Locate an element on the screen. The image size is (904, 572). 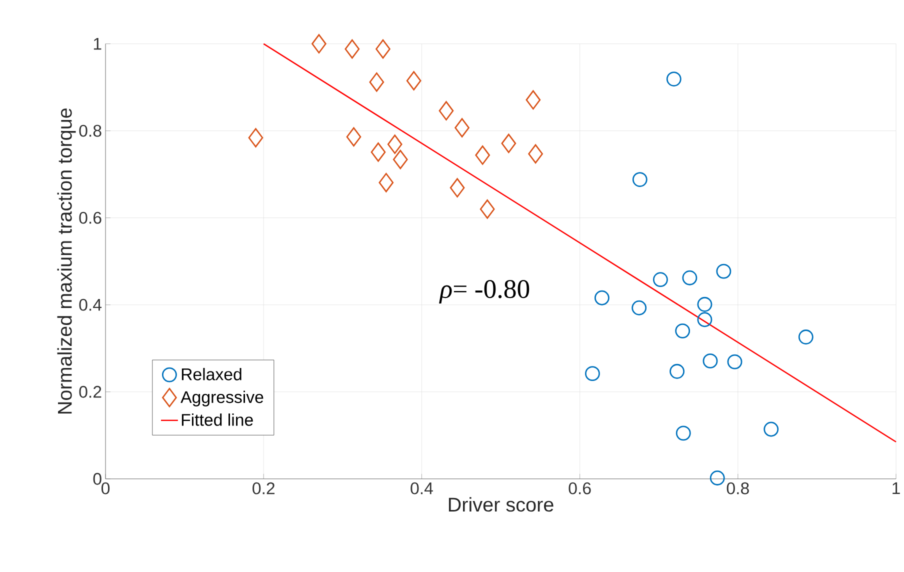
x-tick-label: 0.6 is located at coordinates (579, 488).